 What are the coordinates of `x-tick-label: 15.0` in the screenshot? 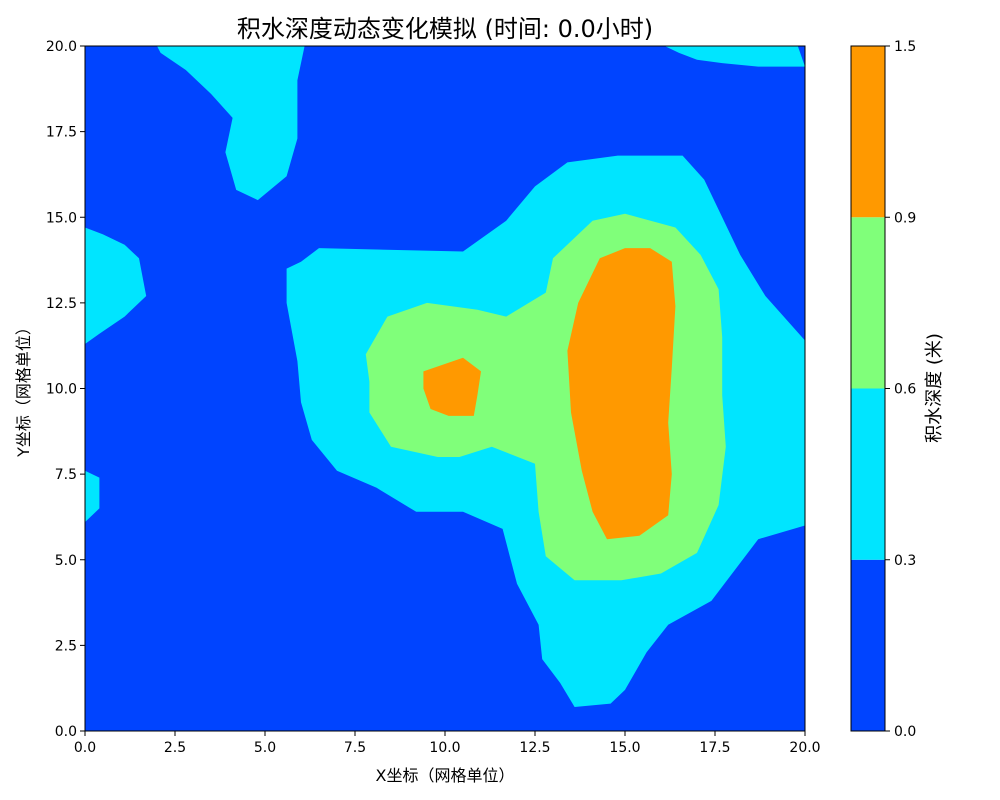 It's located at (624, 748).